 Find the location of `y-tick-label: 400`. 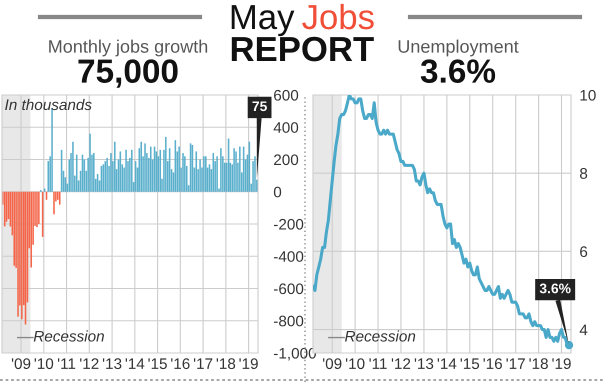

y-tick-label: 400 is located at coordinates (286, 127).